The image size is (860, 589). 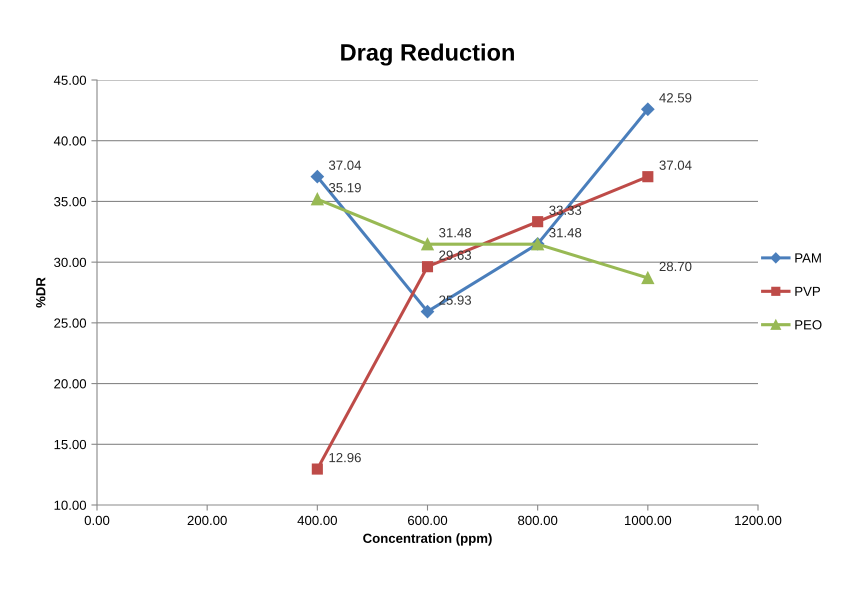 I want to click on x-tick-label: 400.00, so click(x=317, y=521).